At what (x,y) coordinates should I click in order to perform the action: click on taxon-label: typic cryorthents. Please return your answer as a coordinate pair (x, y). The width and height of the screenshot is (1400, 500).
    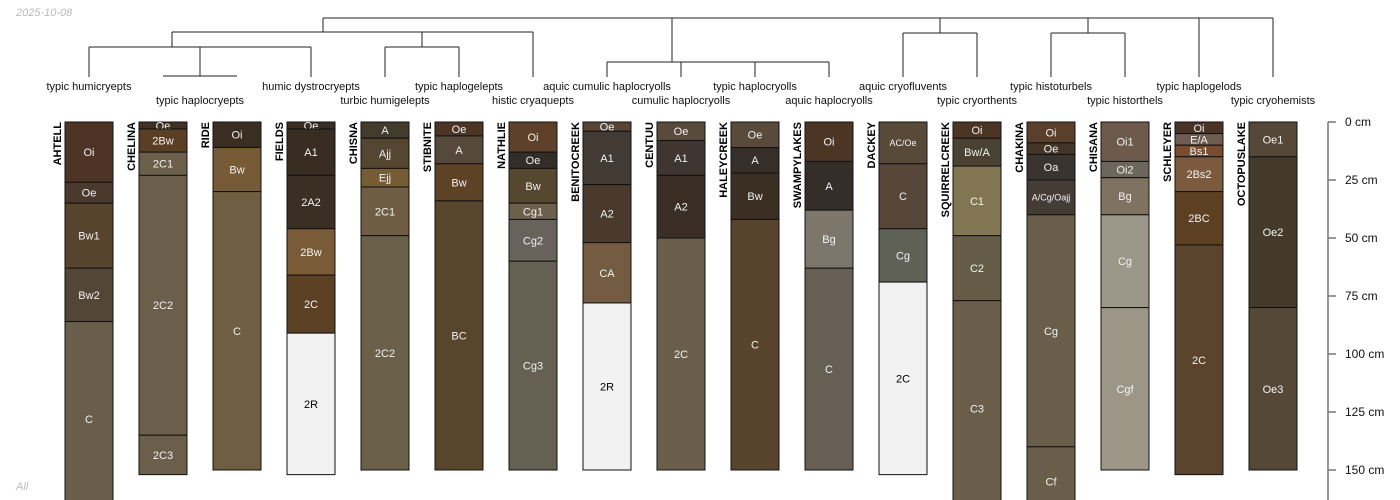
    Looking at the image, I should click on (977, 101).